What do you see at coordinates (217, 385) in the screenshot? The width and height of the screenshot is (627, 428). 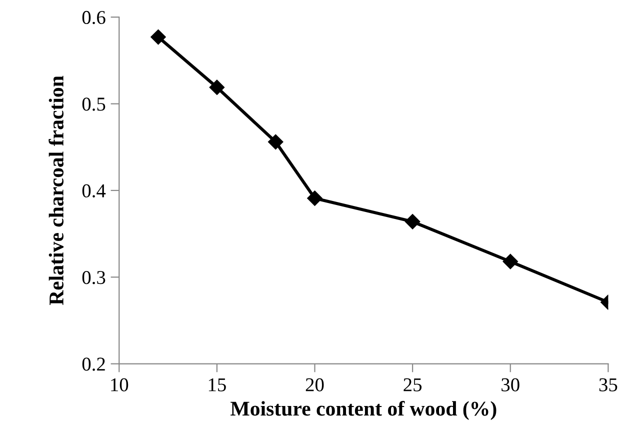 I see `x-tick-label: 15` at bounding box center [217, 385].